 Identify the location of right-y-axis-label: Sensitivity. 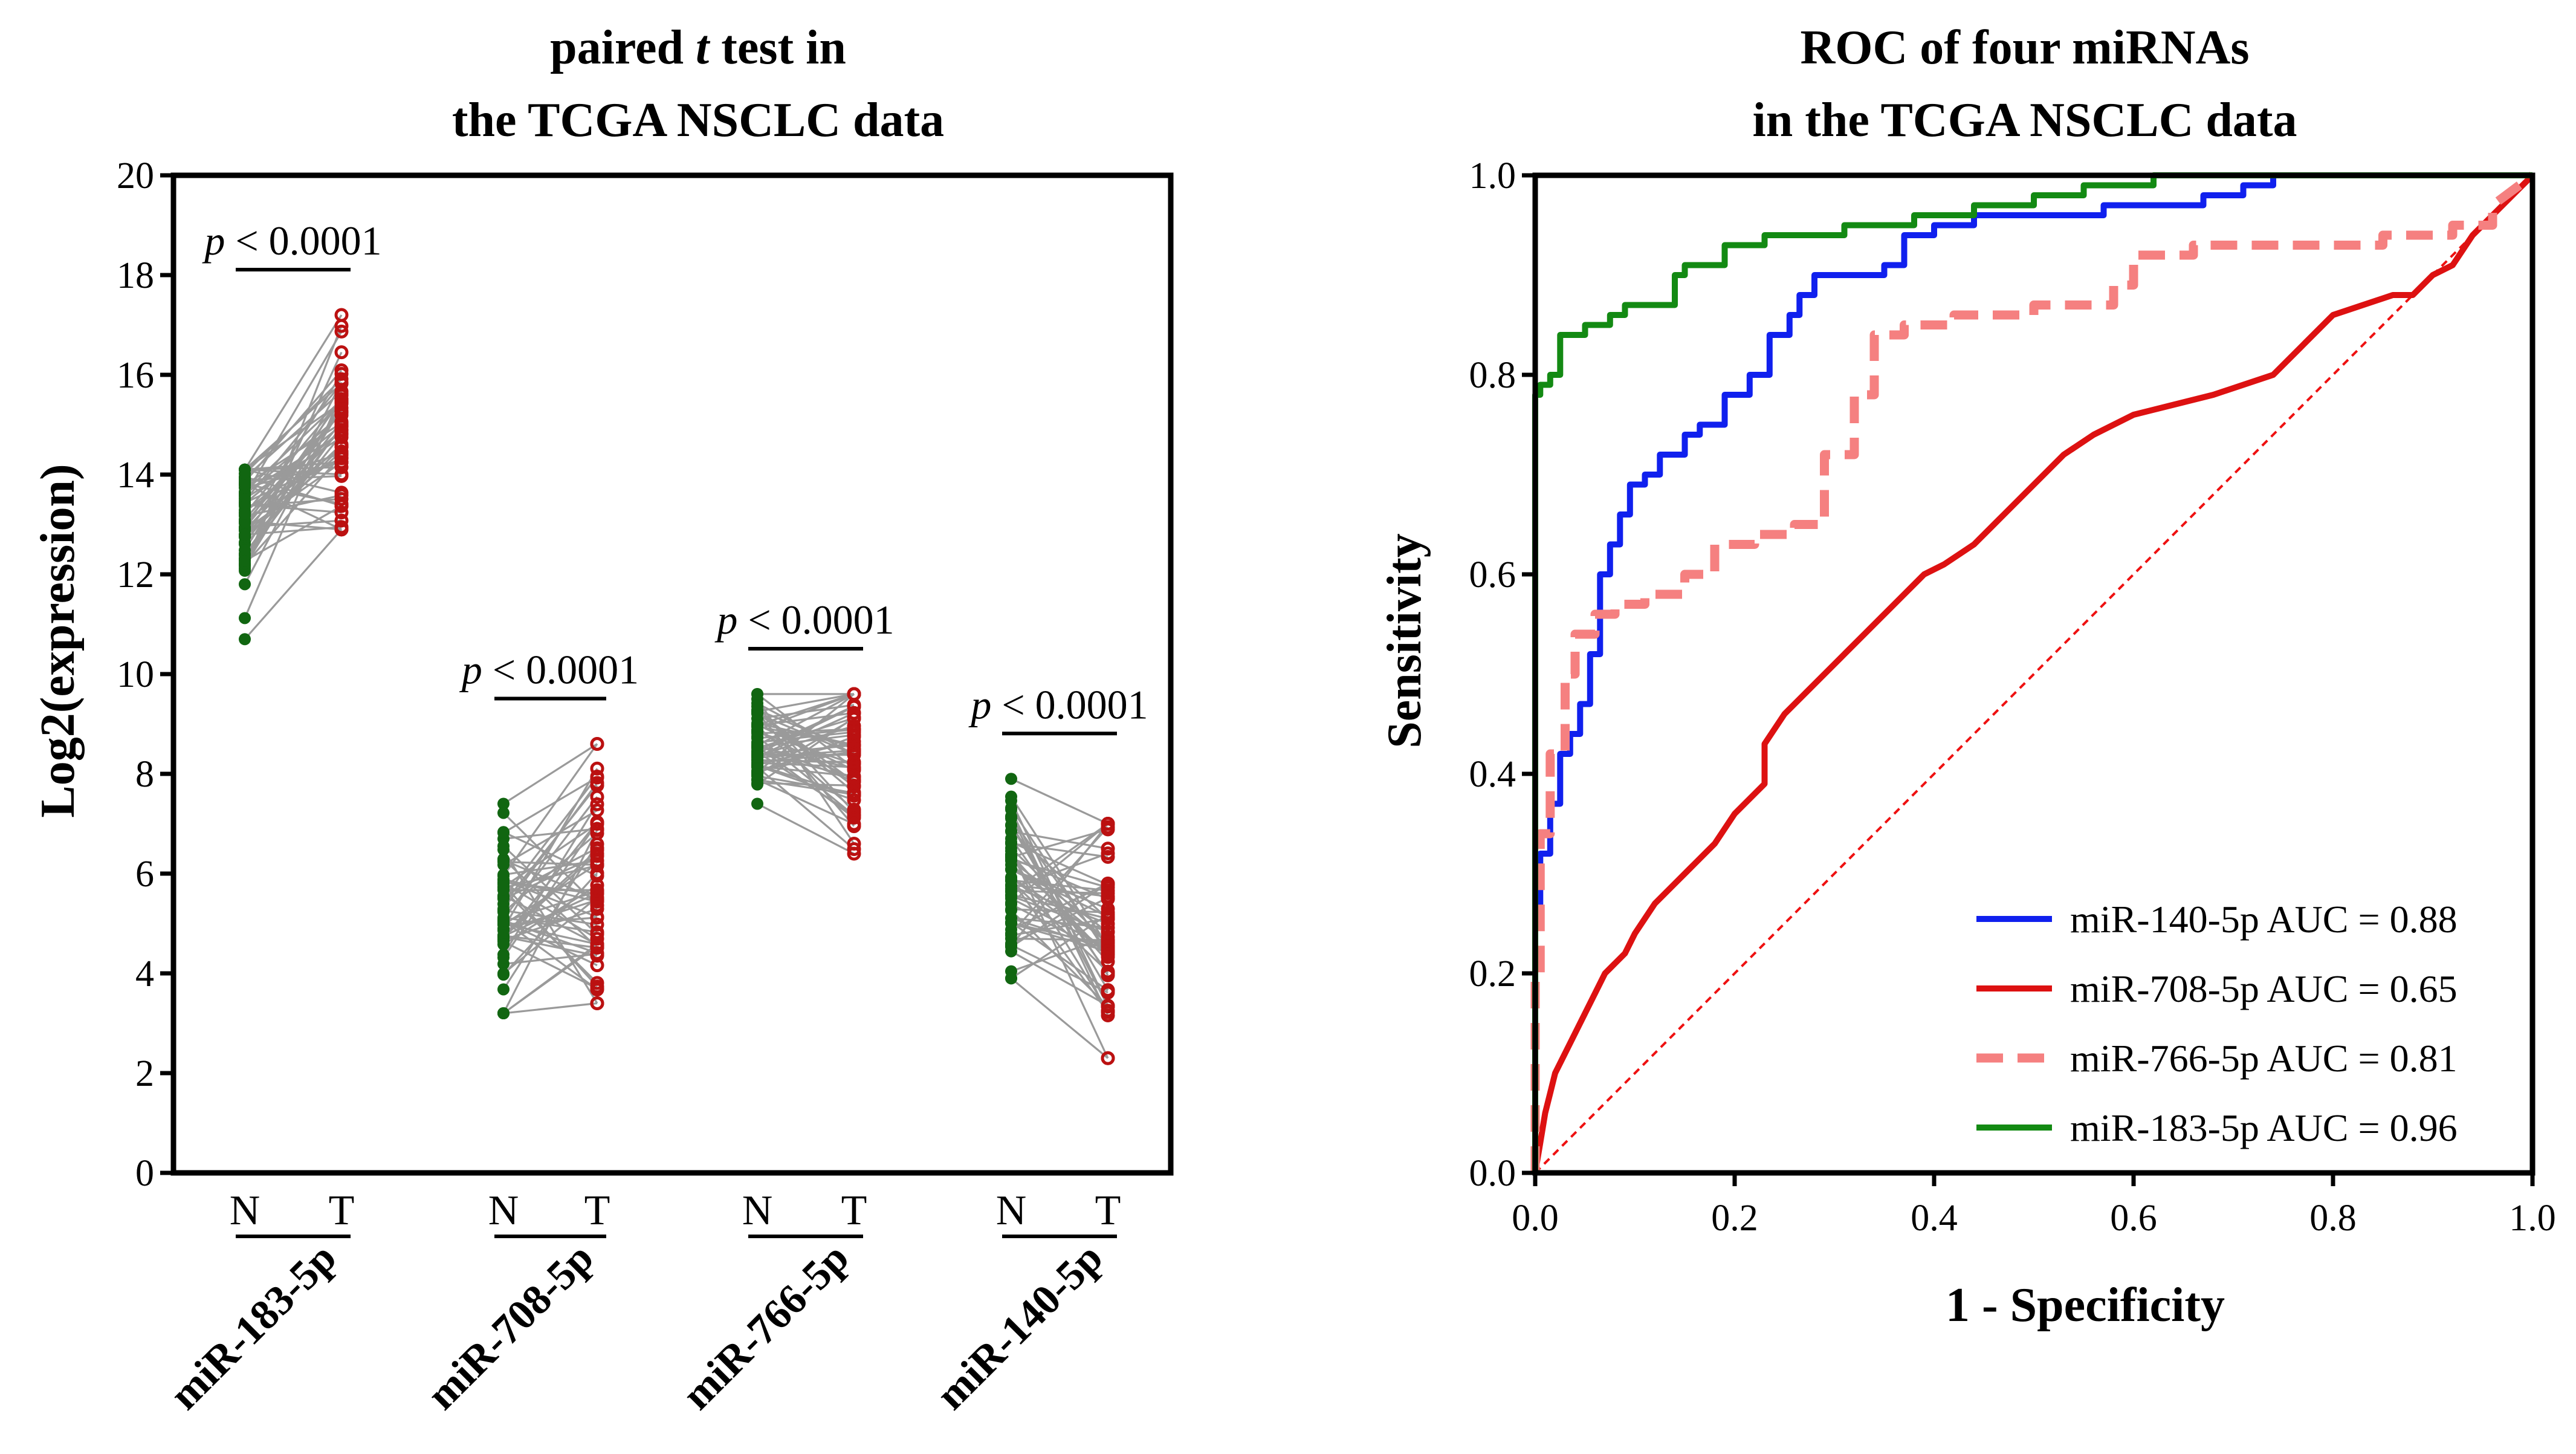
(1404, 640).